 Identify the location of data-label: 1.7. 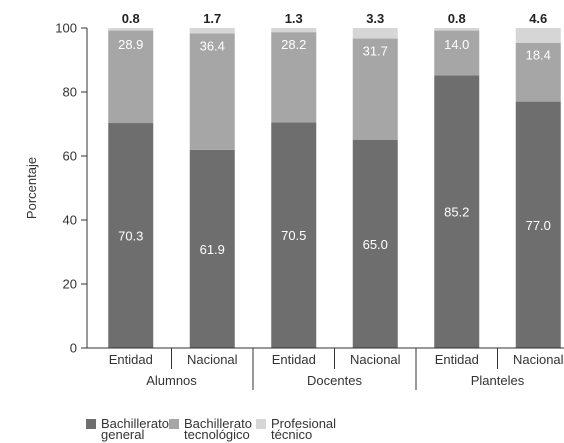
(212, 18).